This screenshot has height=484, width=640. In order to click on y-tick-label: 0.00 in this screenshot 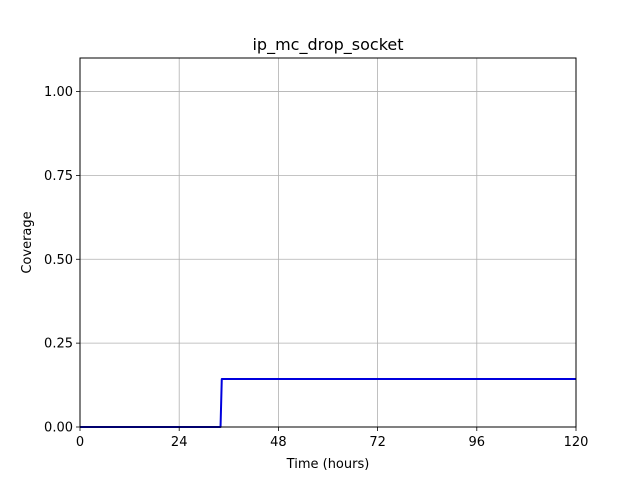, I will do `click(58, 428)`.